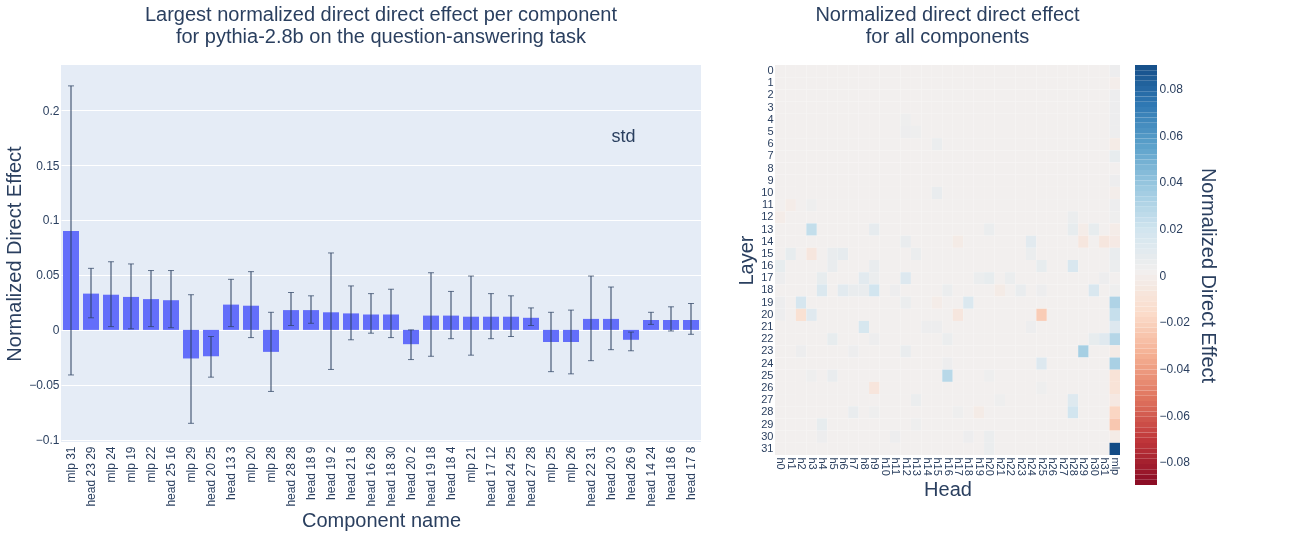 Image resolution: width=1312 pixels, height=549 pixels. I want to click on x-tick-label: h19, so click(979, 466).